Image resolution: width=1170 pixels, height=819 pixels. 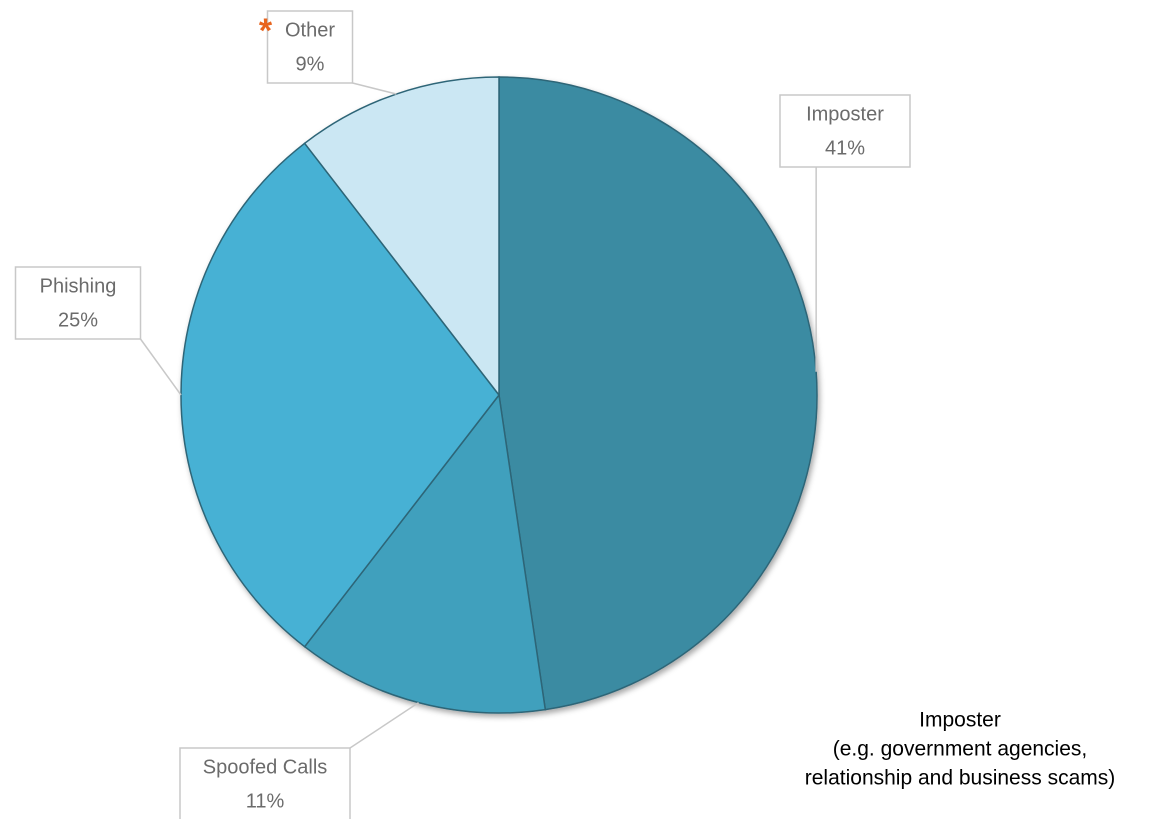 I want to click on category-label: Imposter, so click(x=845, y=114).